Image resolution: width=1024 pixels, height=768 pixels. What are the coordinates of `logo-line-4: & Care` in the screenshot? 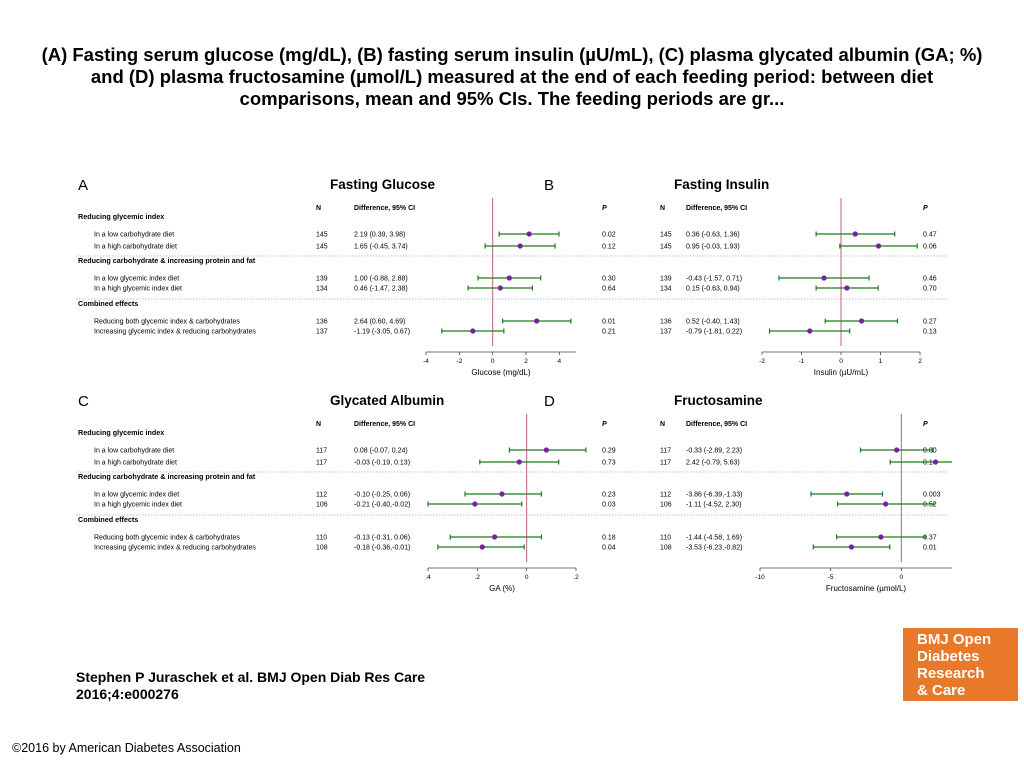 It's located at (941, 690).